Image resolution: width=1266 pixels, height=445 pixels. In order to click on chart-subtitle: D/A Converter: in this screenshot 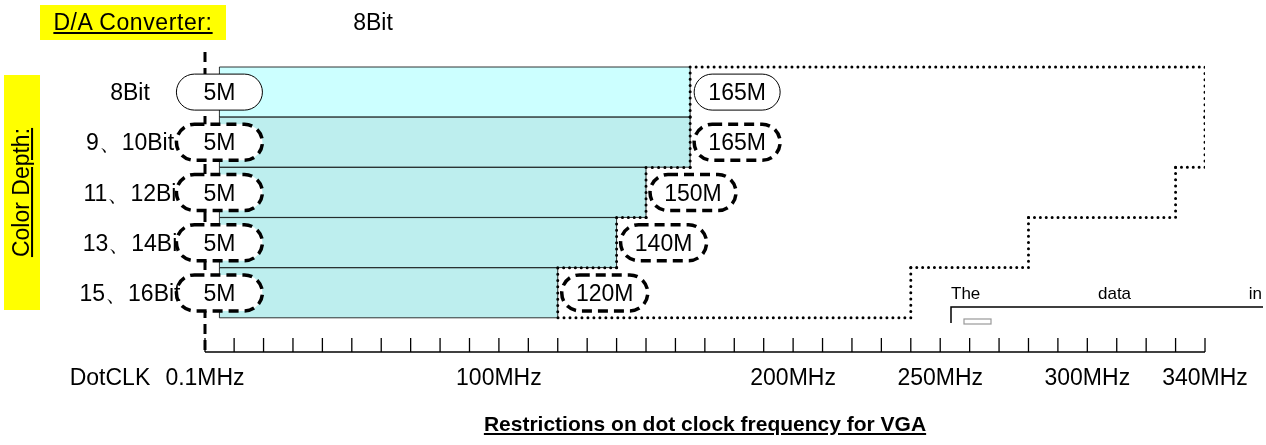, I will do `click(133, 22)`.